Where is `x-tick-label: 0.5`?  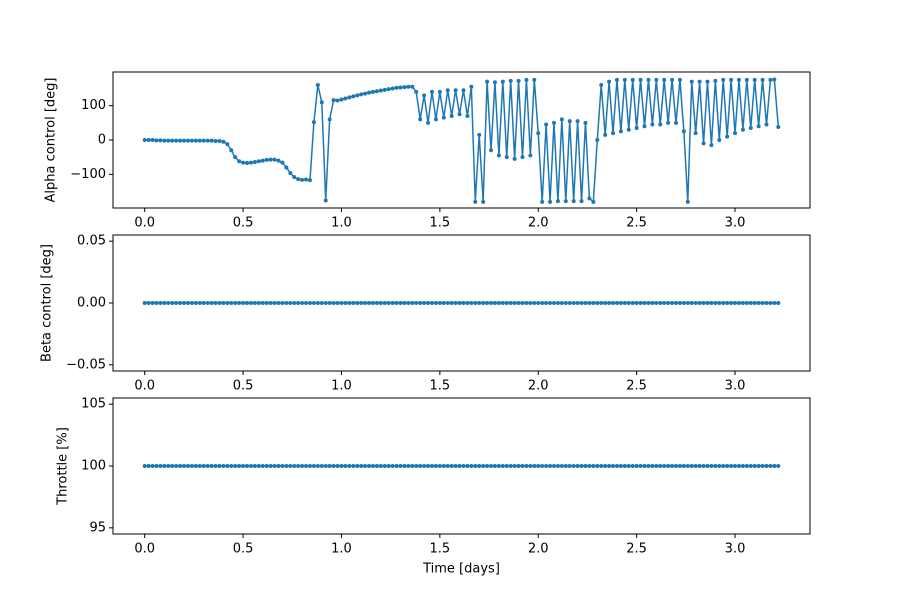
x-tick-label: 0.5 is located at coordinates (243, 223).